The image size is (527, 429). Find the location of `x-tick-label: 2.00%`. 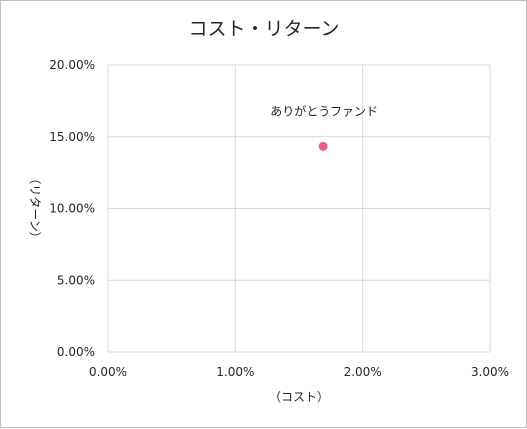

x-tick-label: 2.00% is located at coordinates (363, 372).